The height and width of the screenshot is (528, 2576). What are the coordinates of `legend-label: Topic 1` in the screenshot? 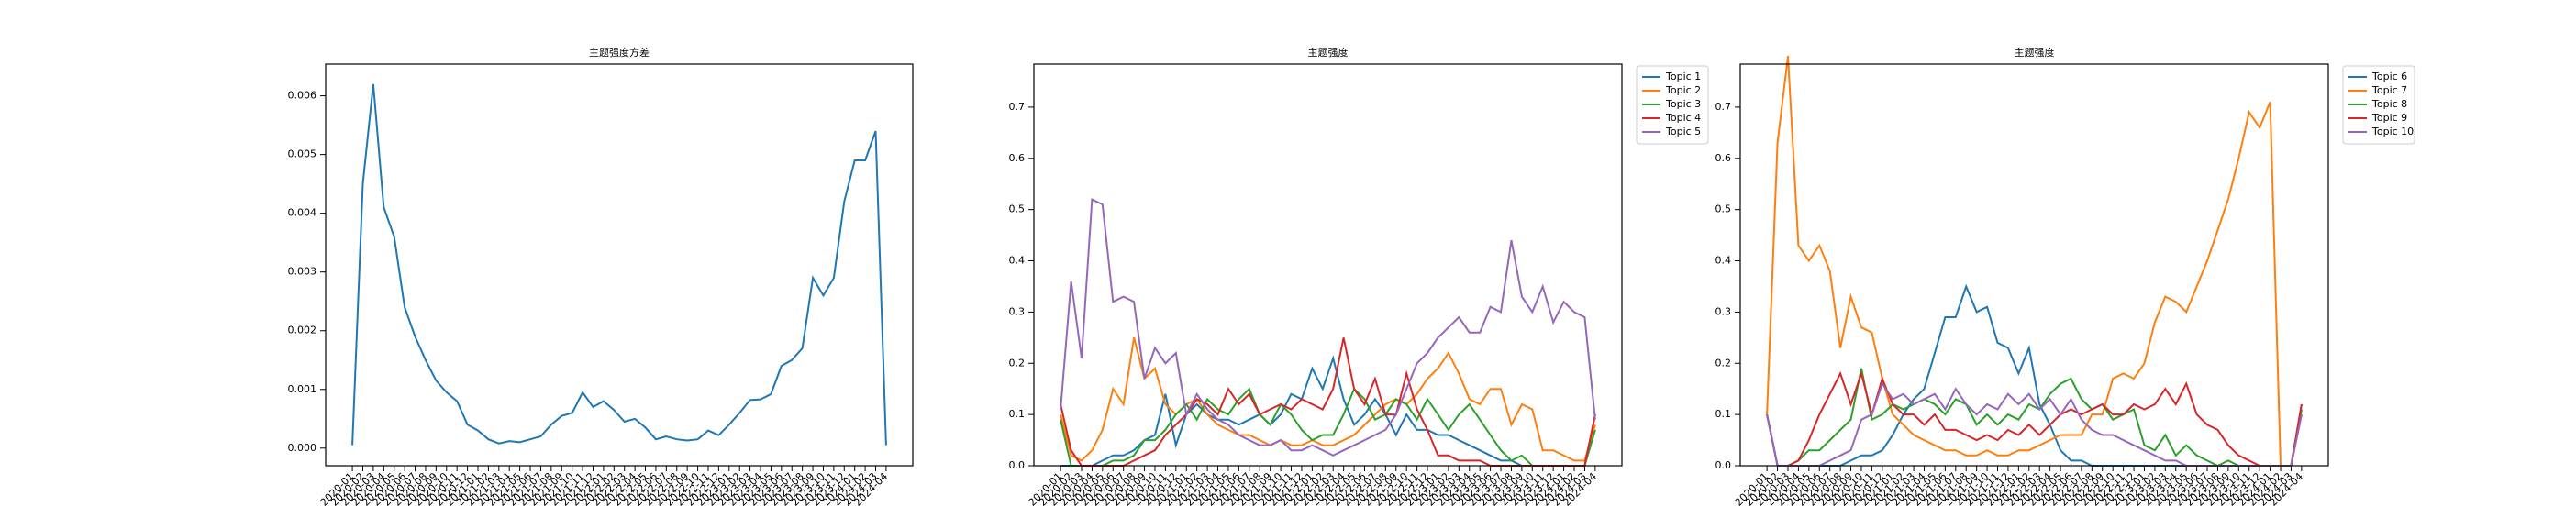 It's located at (1683, 76).